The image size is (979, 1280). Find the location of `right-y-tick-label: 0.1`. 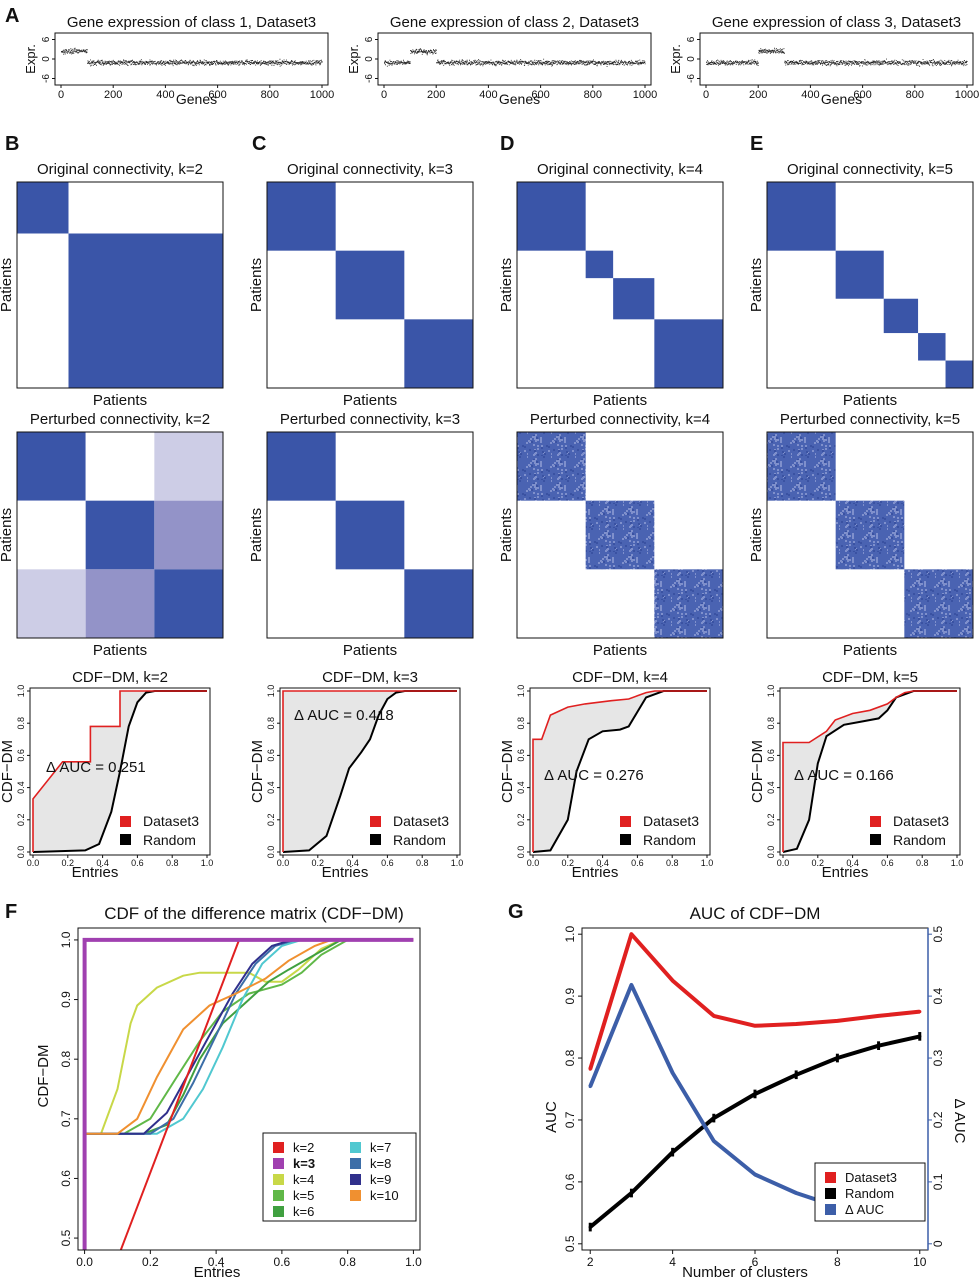

right-y-tick-label: 0.1 is located at coordinates (938, 1181).